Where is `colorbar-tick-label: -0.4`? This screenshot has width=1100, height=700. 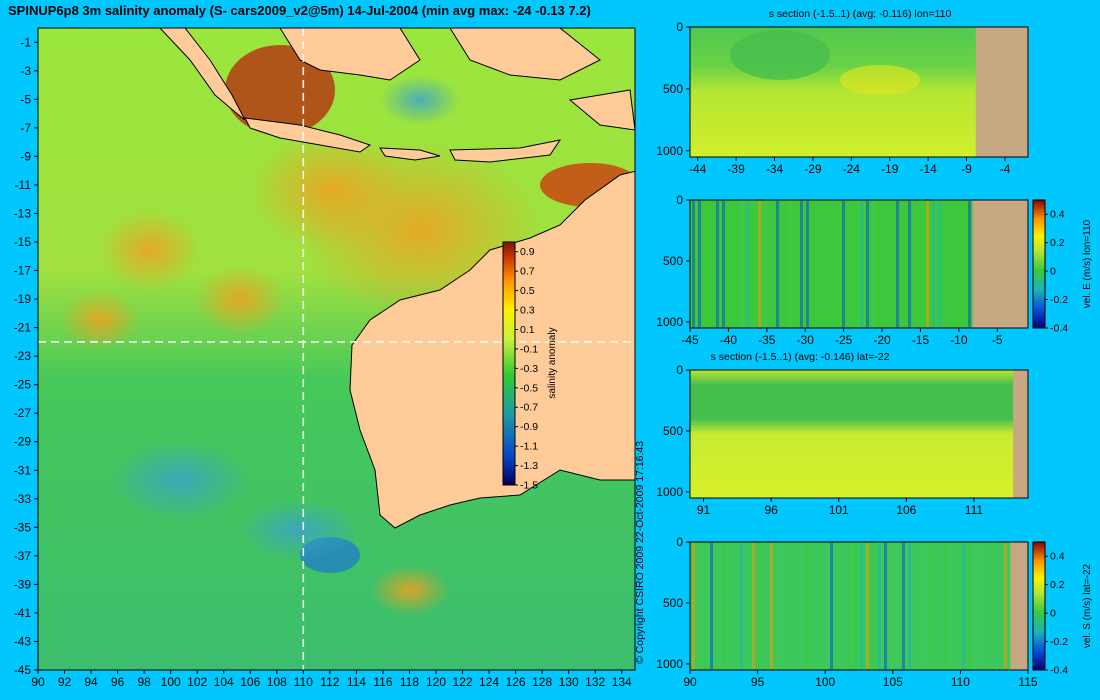
colorbar-tick-label: -0.4 is located at coordinates (1059, 329).